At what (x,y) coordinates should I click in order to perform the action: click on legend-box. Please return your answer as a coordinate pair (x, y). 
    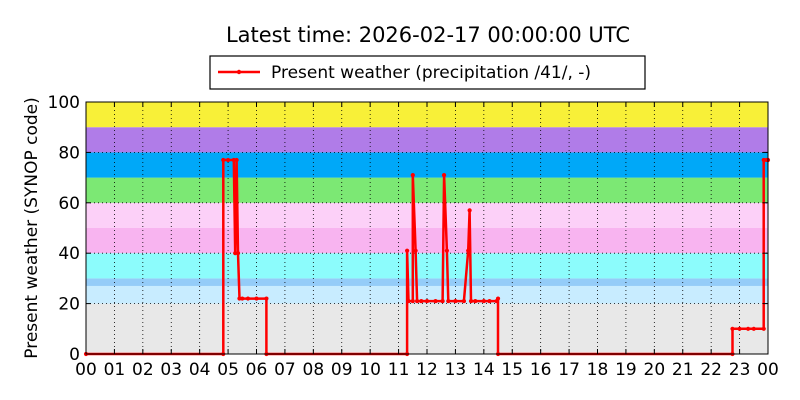
    Looking at the image, I should click on (427, 72).